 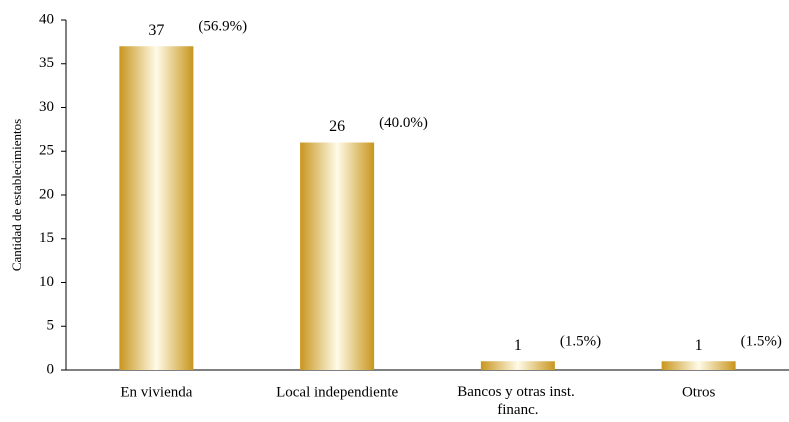 I want to click on y-tick-label: 40, so click(x=46, y=19).